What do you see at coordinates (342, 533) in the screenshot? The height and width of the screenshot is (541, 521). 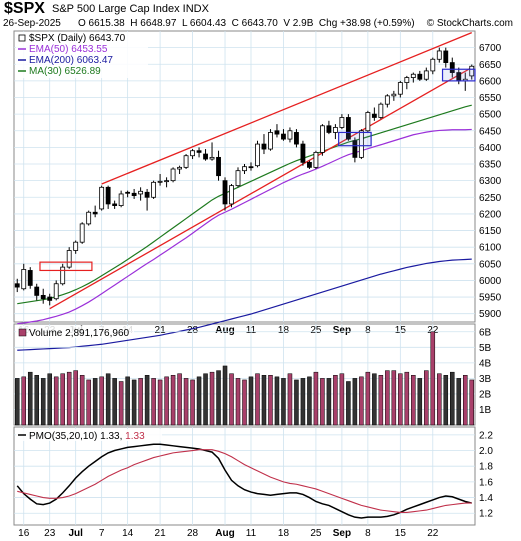 I see `date-tick-label: Sep` at bounding box center [342, 533].